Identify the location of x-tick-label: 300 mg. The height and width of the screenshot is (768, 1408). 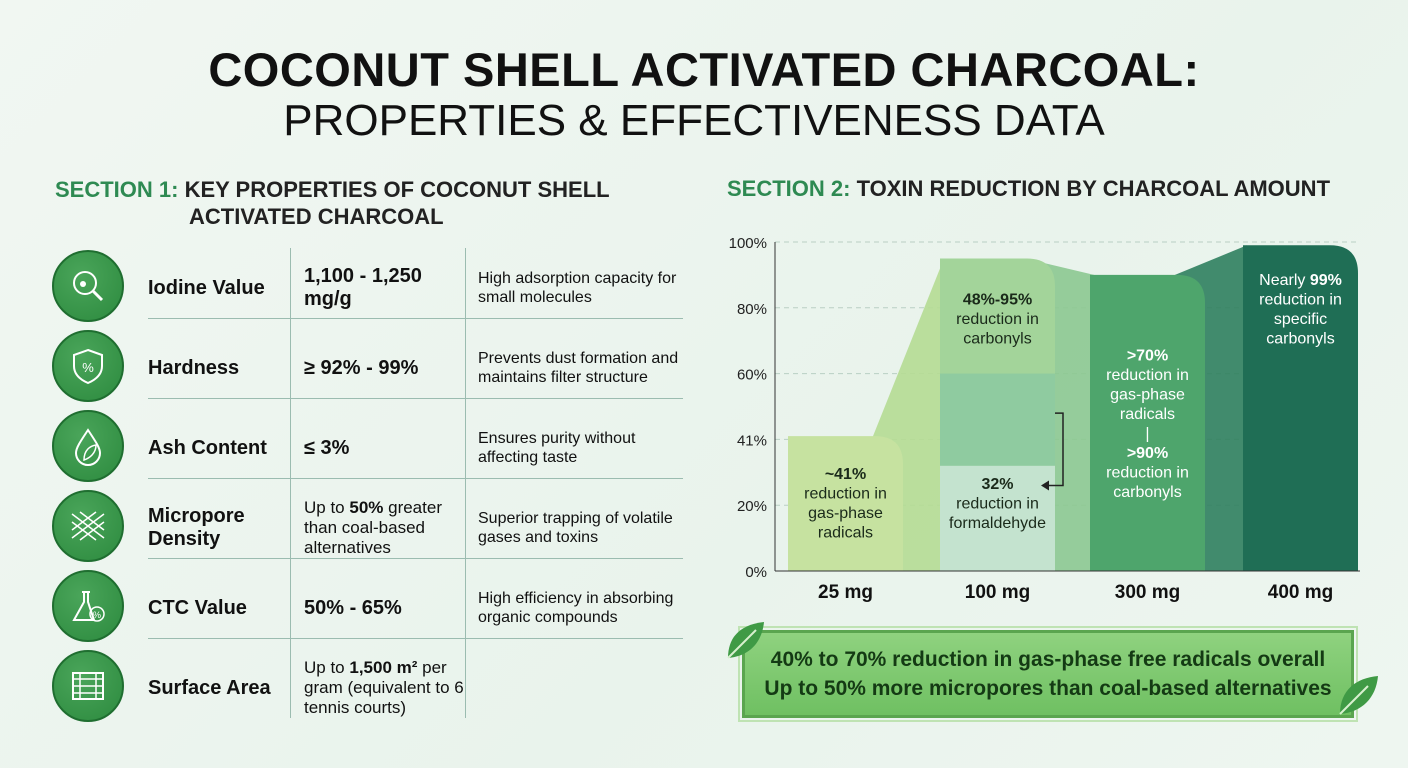
(1147, 592).